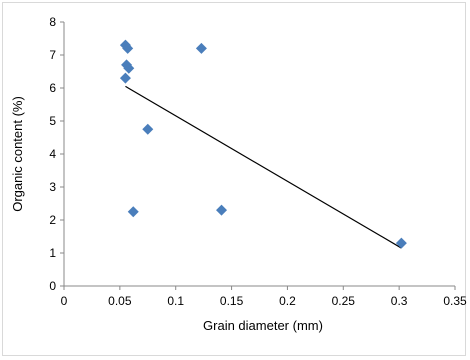 This screenshot has width=470, height=360. I want to click on x-tick-label: 0.2, so click(287, 301).